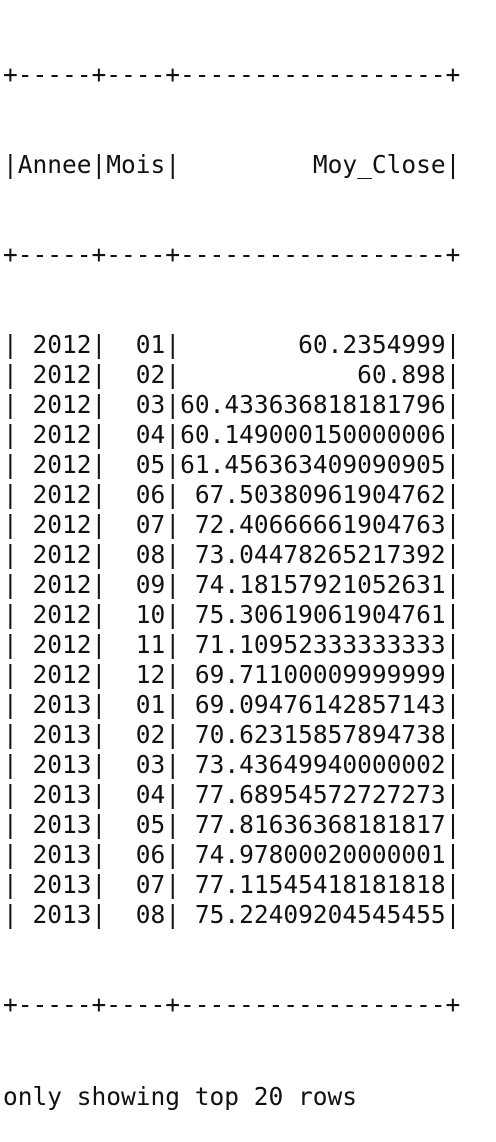 Image resolution: width=496 pixels, height=1142 pixels. I want to click on cell-mois: 02, so click(136, 374).